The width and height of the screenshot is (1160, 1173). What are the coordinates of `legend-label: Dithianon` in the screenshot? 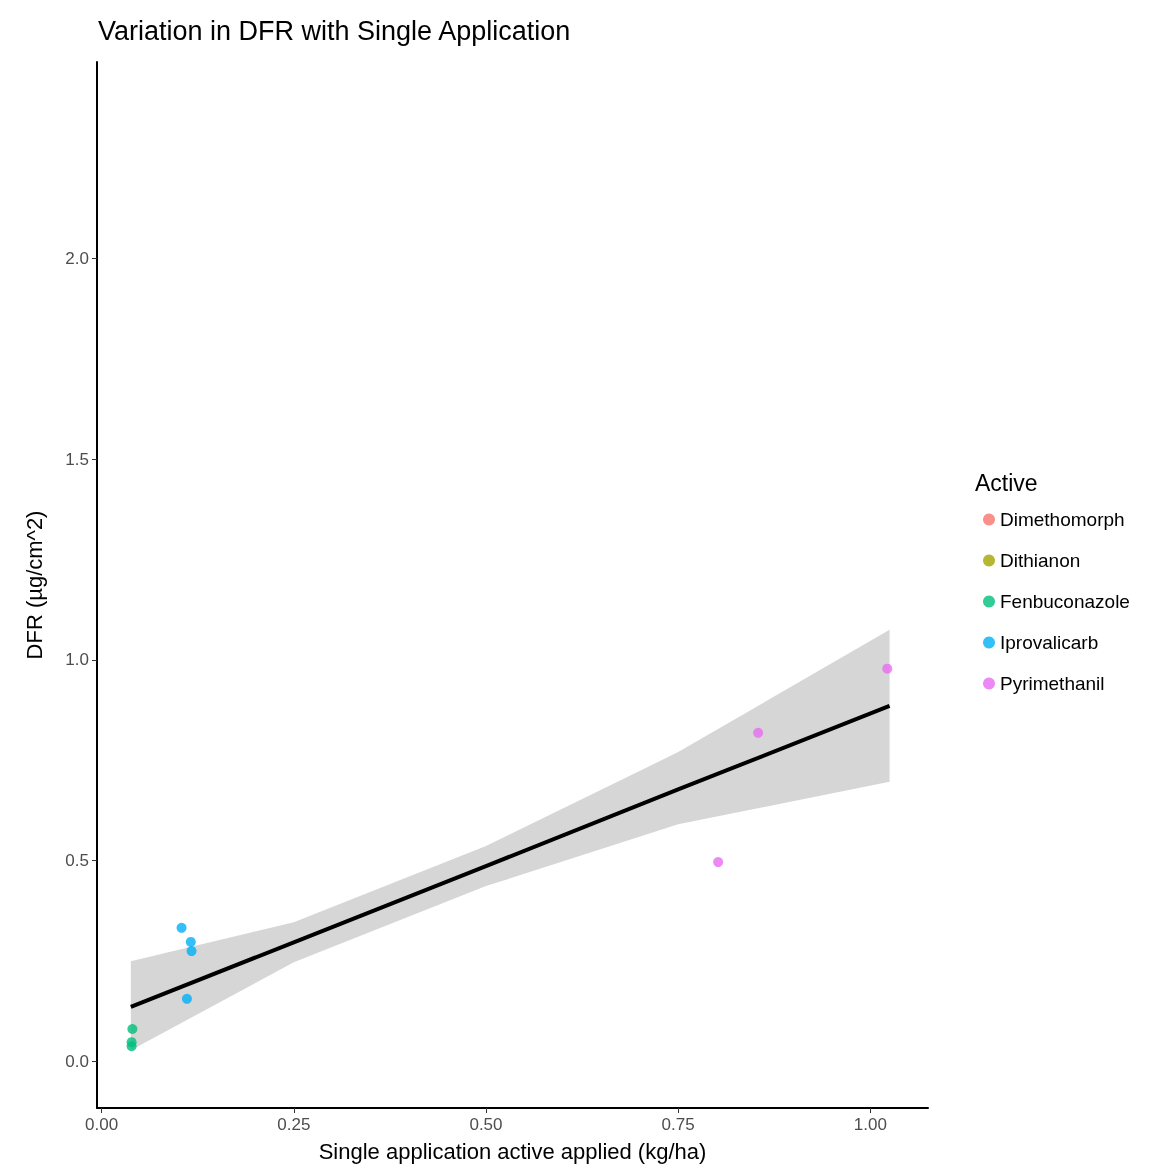 It's located at (1040, 560).